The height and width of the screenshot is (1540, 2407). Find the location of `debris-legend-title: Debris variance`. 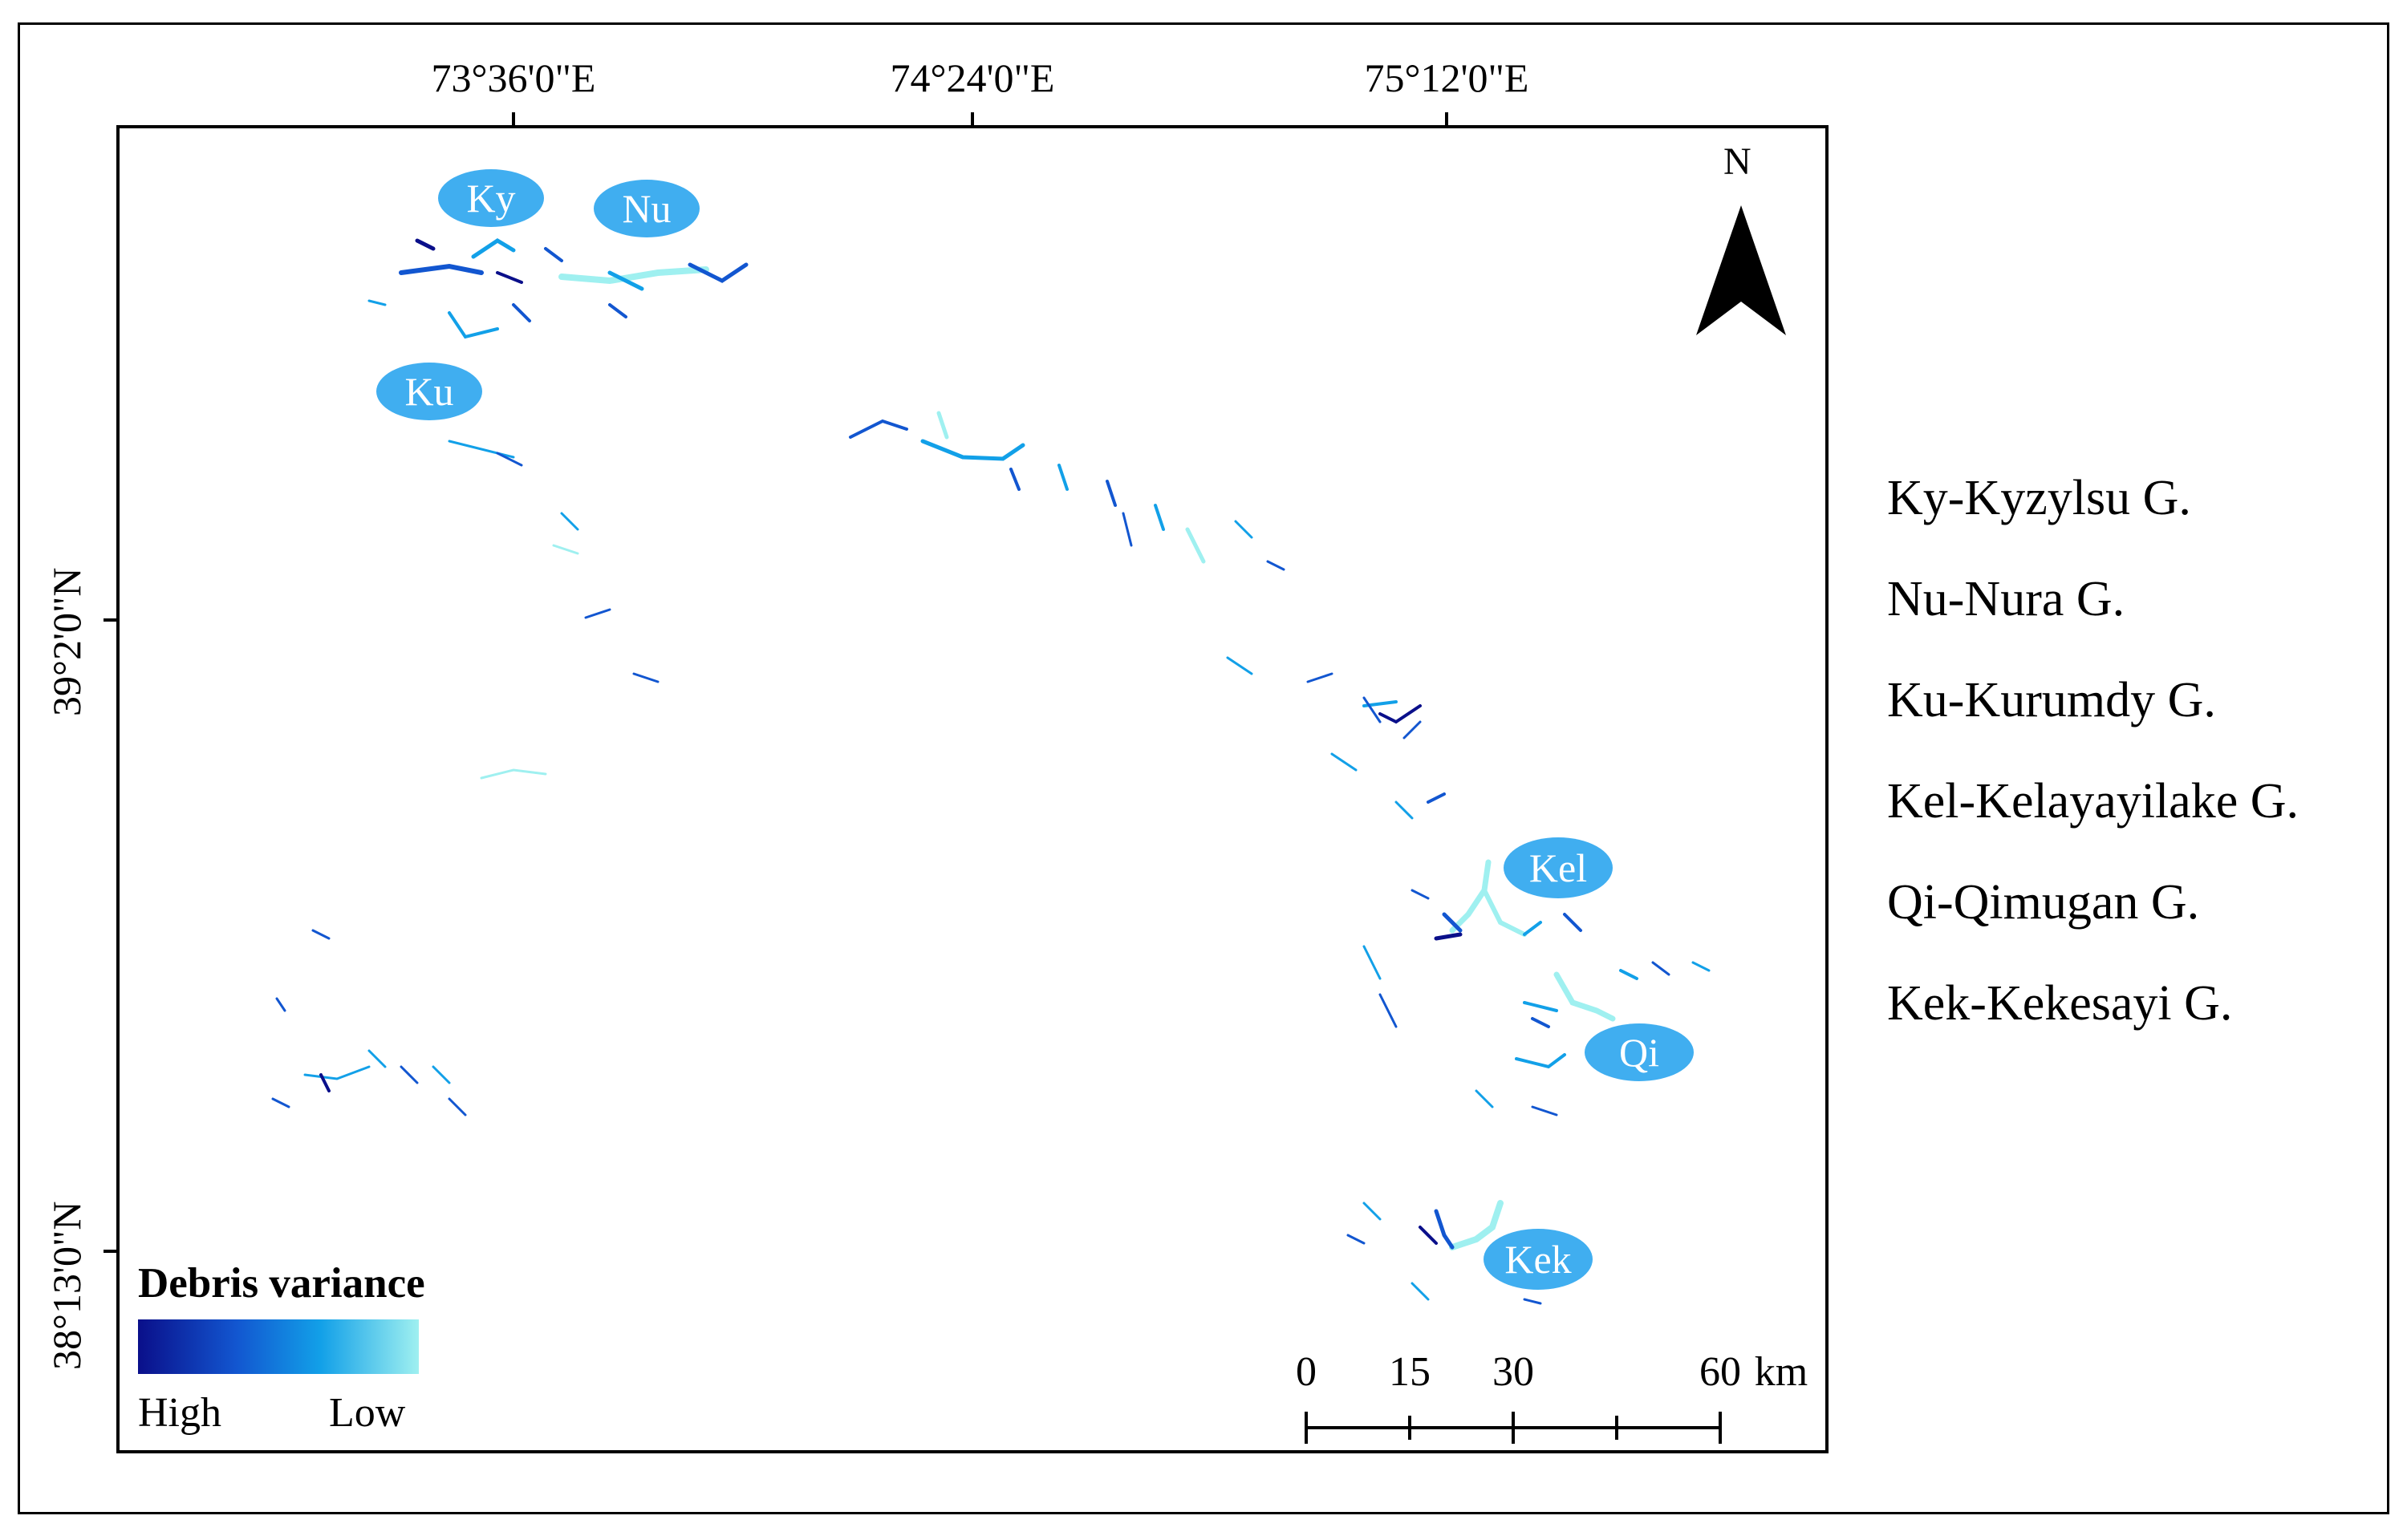

debris-legend-title: Debris variance is located at coordinates (281, 1283).